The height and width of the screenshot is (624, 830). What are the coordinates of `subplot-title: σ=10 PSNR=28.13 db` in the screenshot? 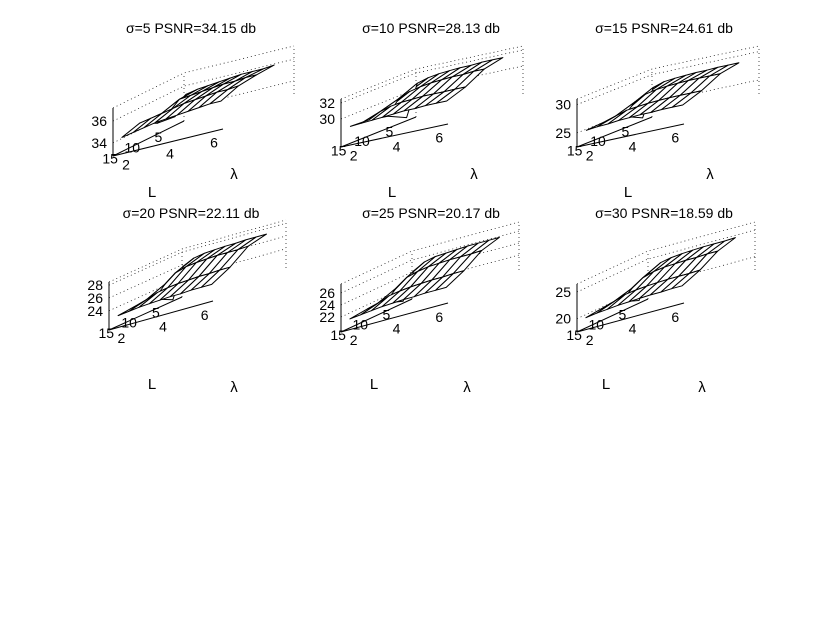 It's located at (431, 28).